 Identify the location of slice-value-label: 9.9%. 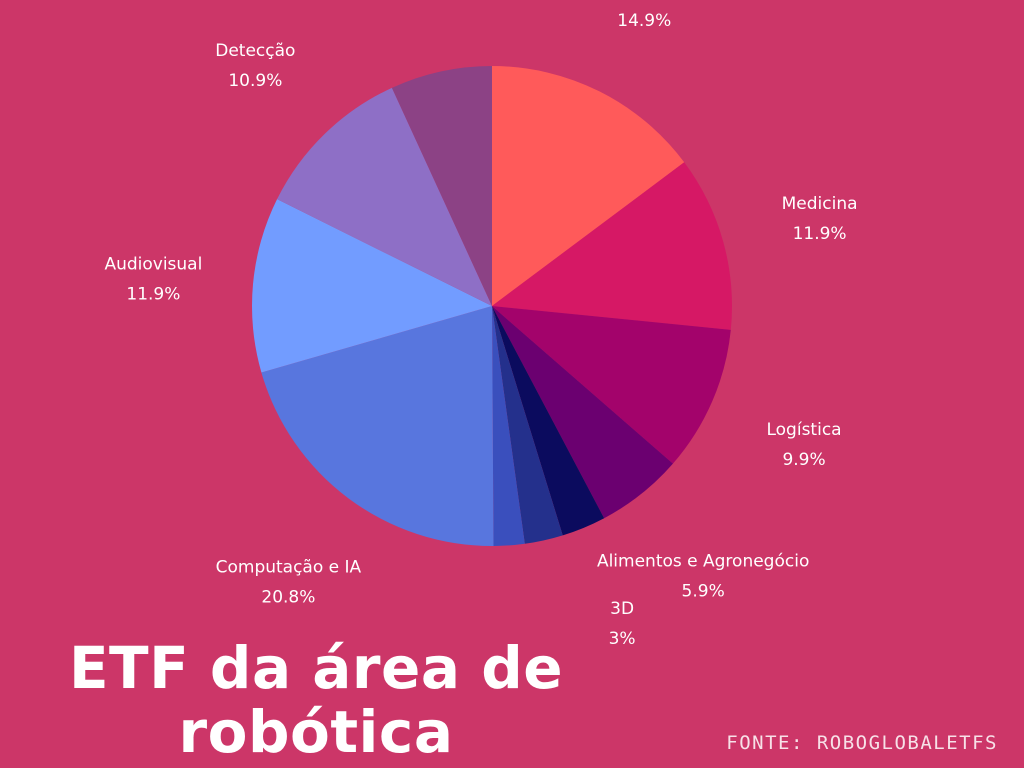
(803, 460).